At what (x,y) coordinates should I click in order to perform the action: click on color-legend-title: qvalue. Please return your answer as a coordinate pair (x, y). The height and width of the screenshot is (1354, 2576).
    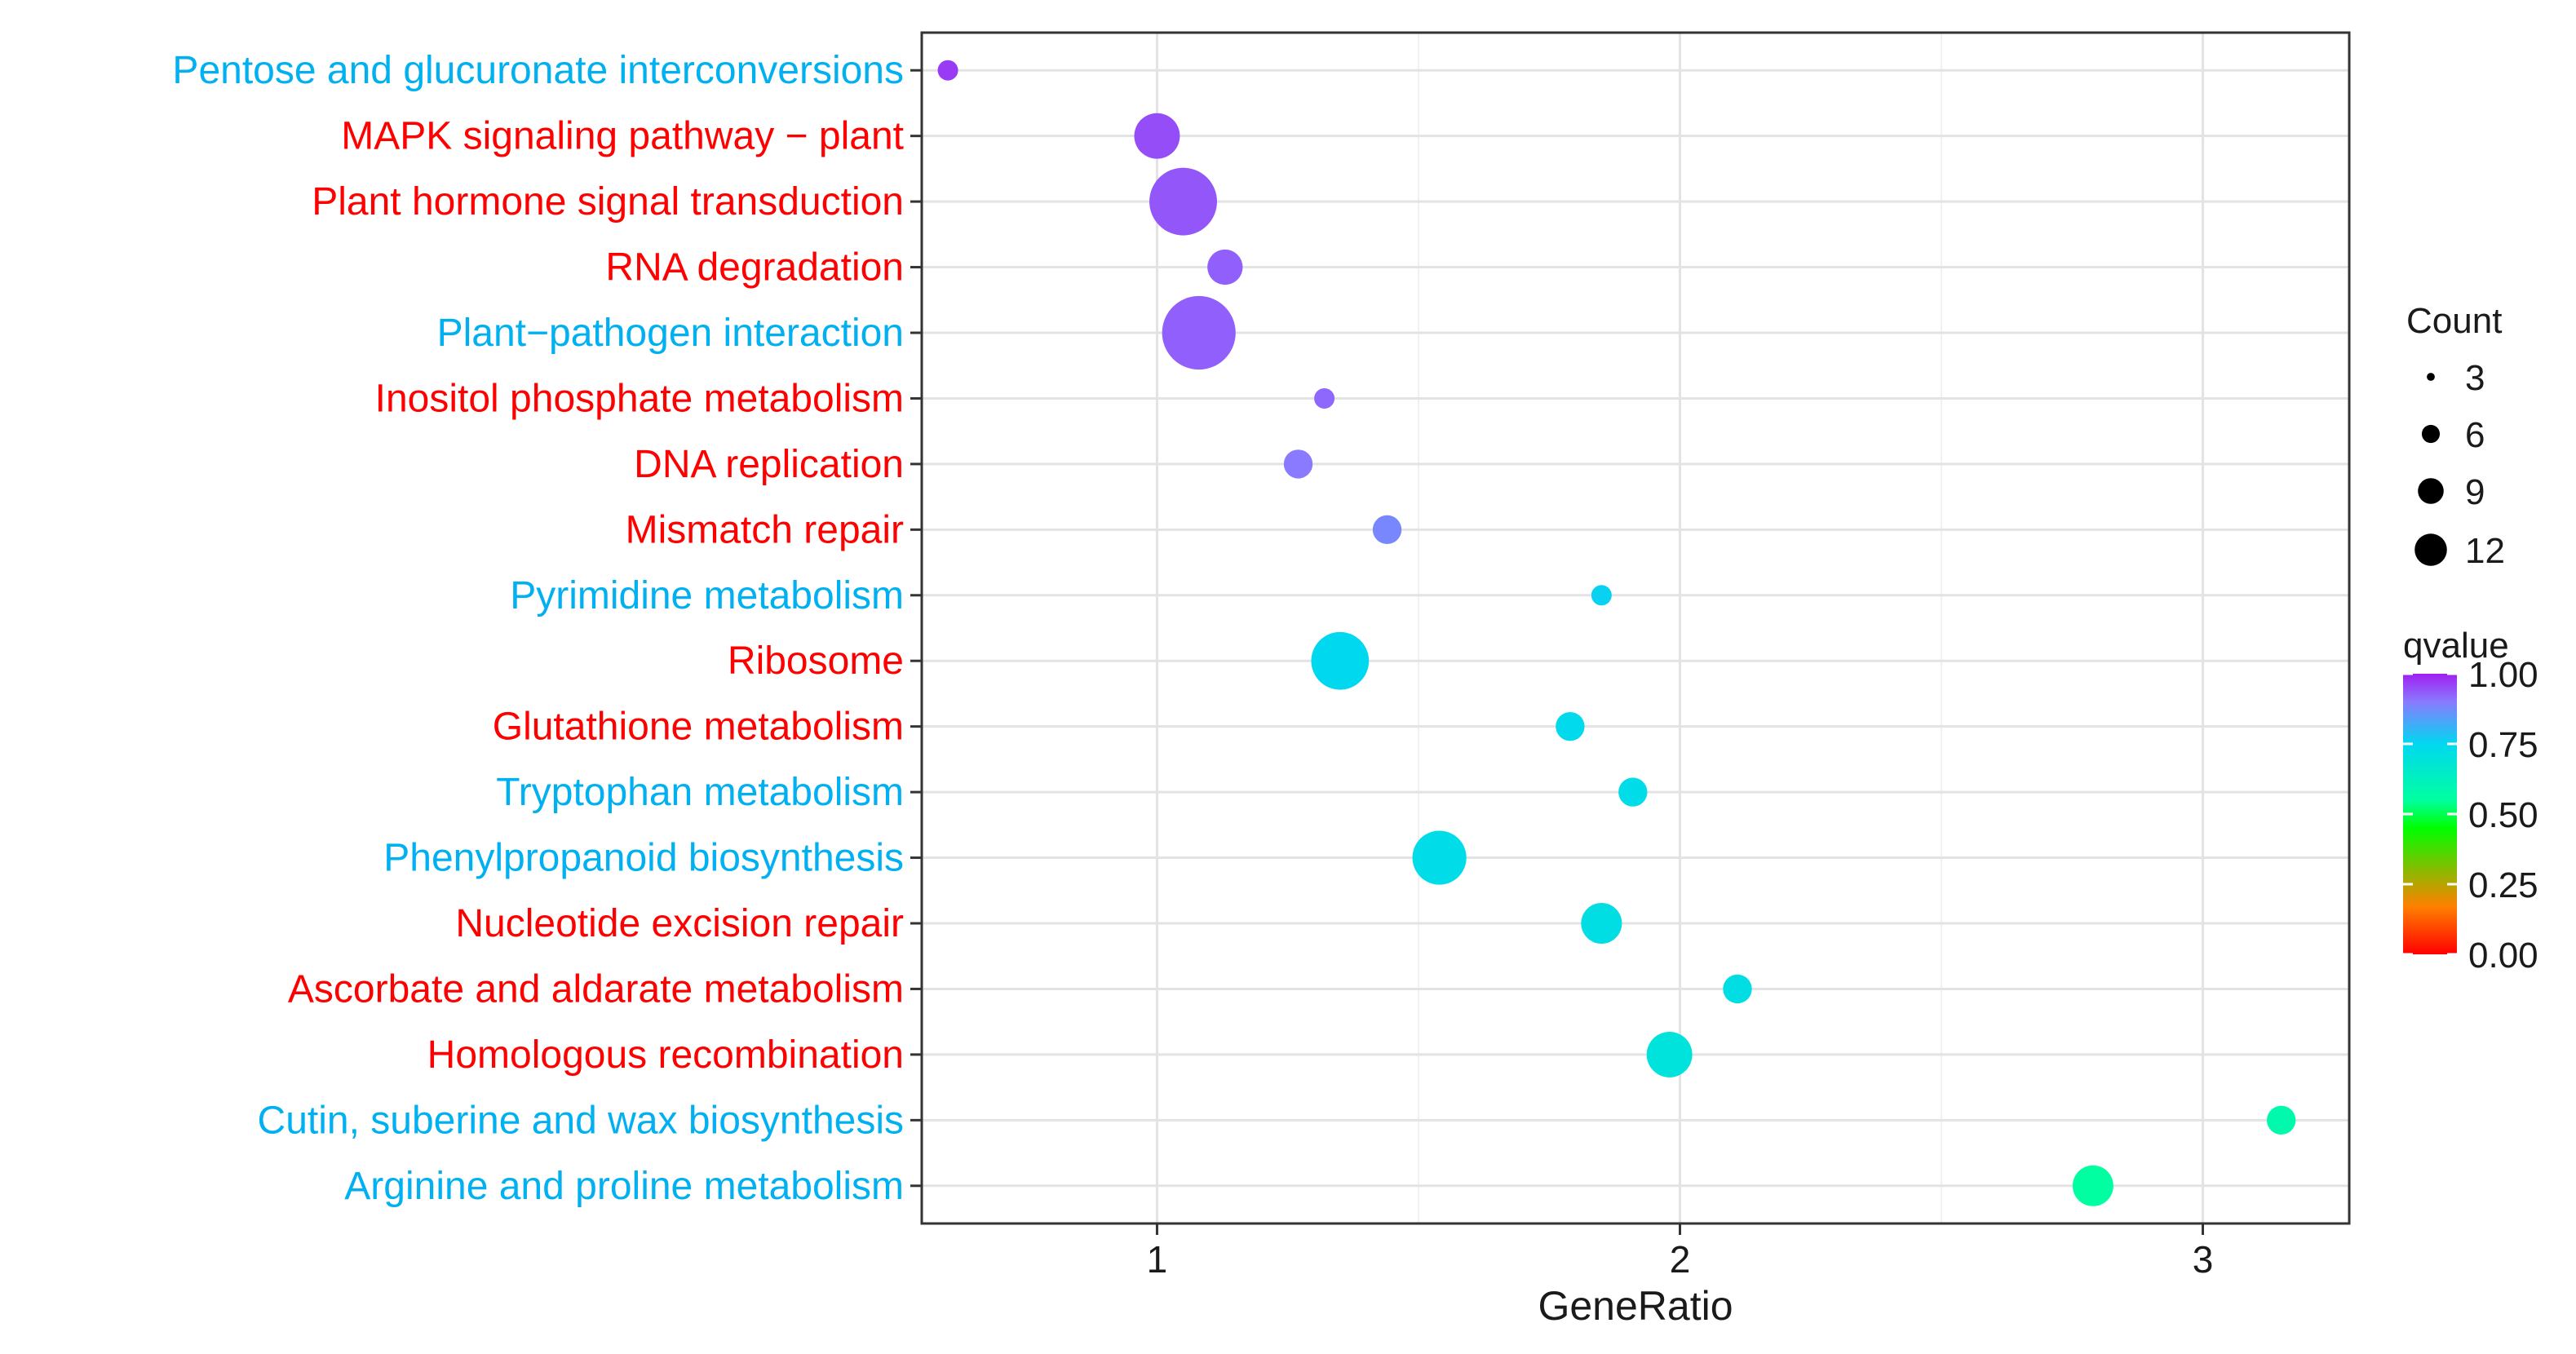
    Looking at the image, I should click on (2456, 646).